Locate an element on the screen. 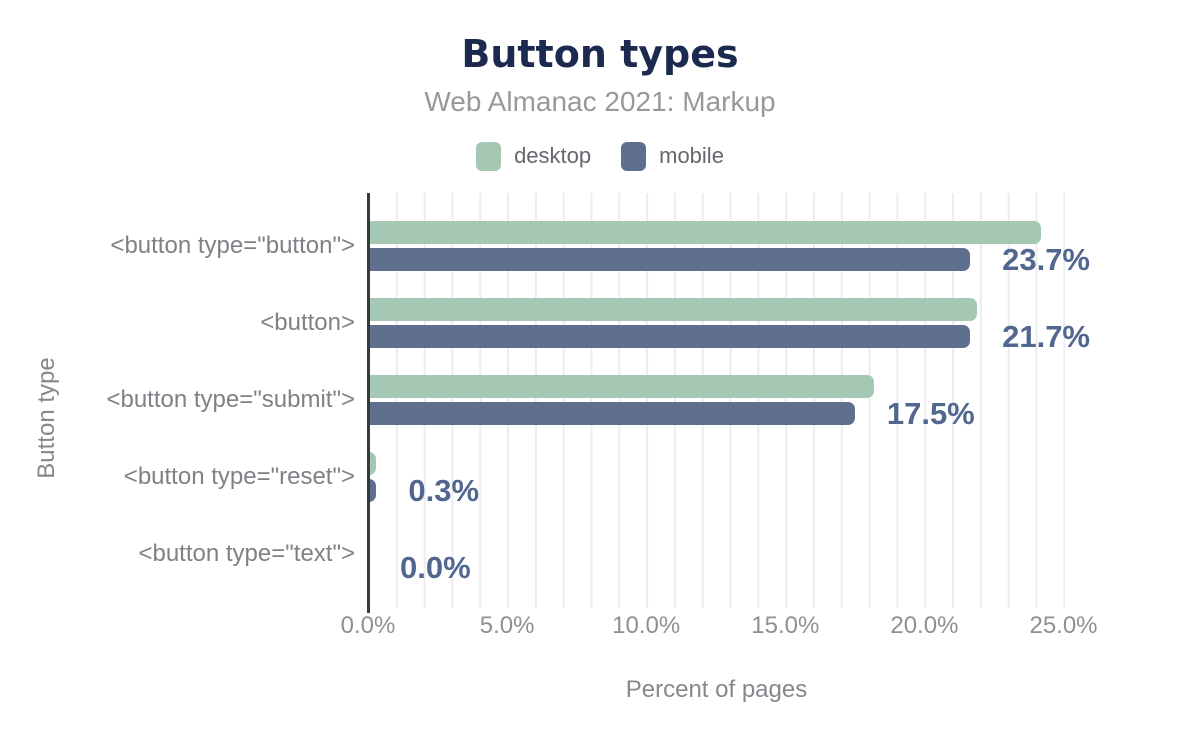  x-tick-label: 25.0% is located at coordinates (1063, 625).